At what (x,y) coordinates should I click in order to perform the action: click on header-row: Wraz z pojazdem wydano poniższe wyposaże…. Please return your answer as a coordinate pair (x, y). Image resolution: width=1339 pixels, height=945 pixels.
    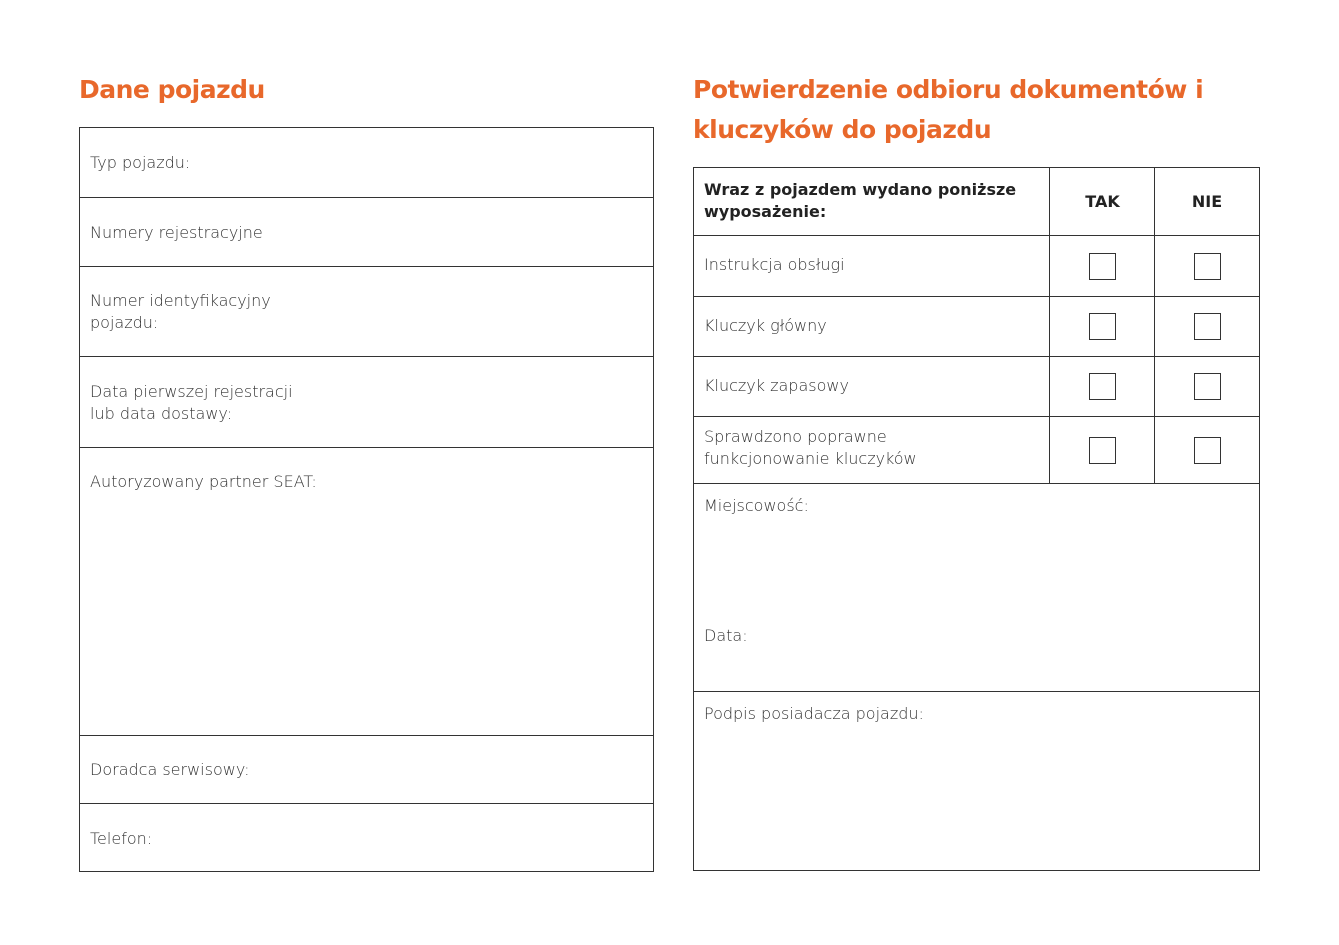
    Looking at the image, I should click on (976, 201).